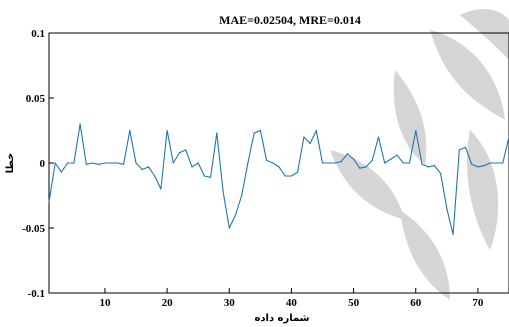  I want to click on x-tick-label: 20, so click(168, 303).